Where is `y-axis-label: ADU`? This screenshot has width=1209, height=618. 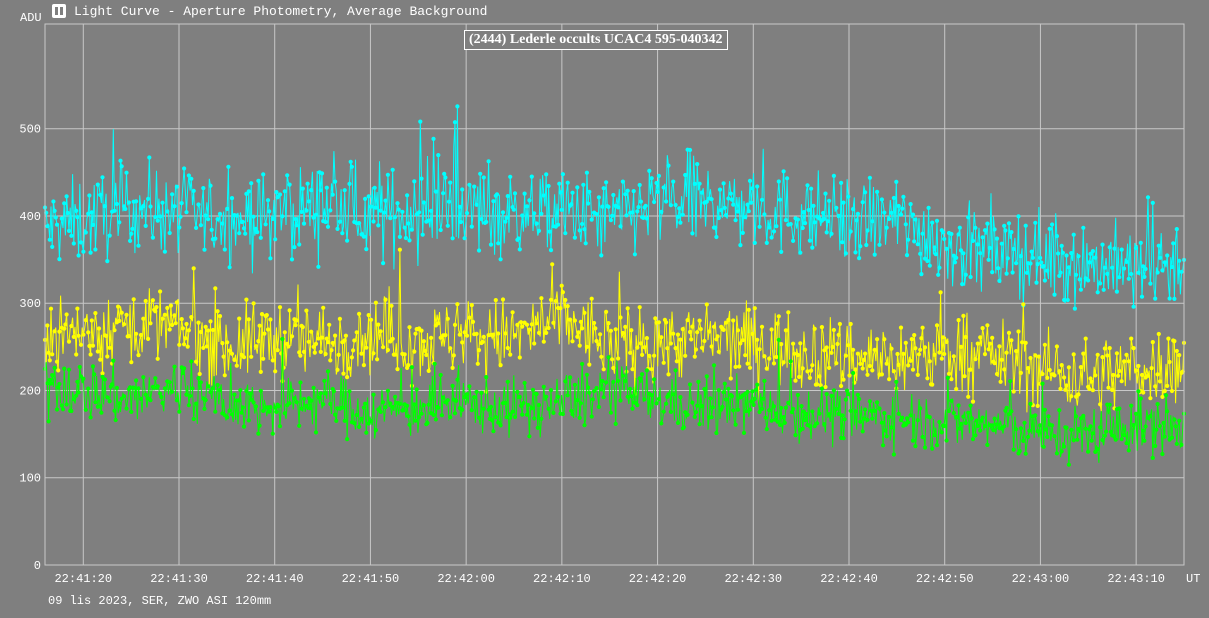
y-axis-label: ADU is located at coordinates (31, 18).